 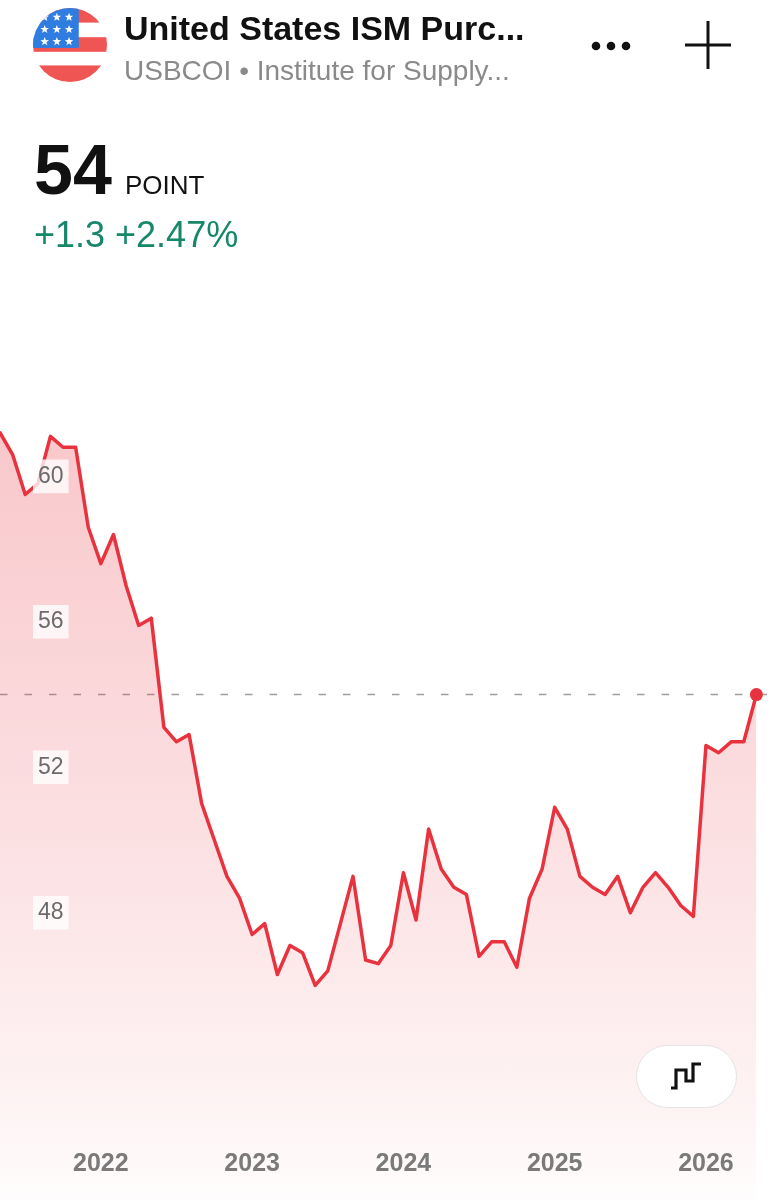 I want to click on annotation: 54, so click(x=73, y=170).